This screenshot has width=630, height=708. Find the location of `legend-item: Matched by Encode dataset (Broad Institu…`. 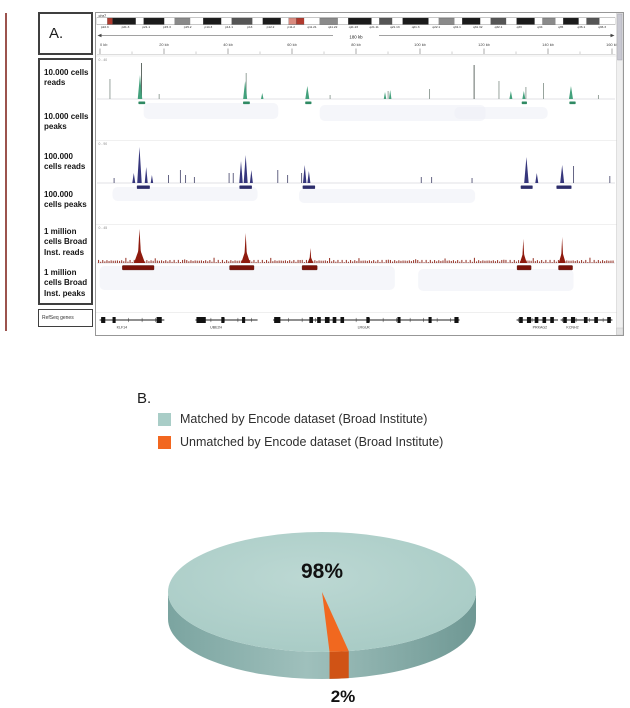

legend-item: Matched by Encode dataset (Broad Institu… is located at coordinates (300, 419).